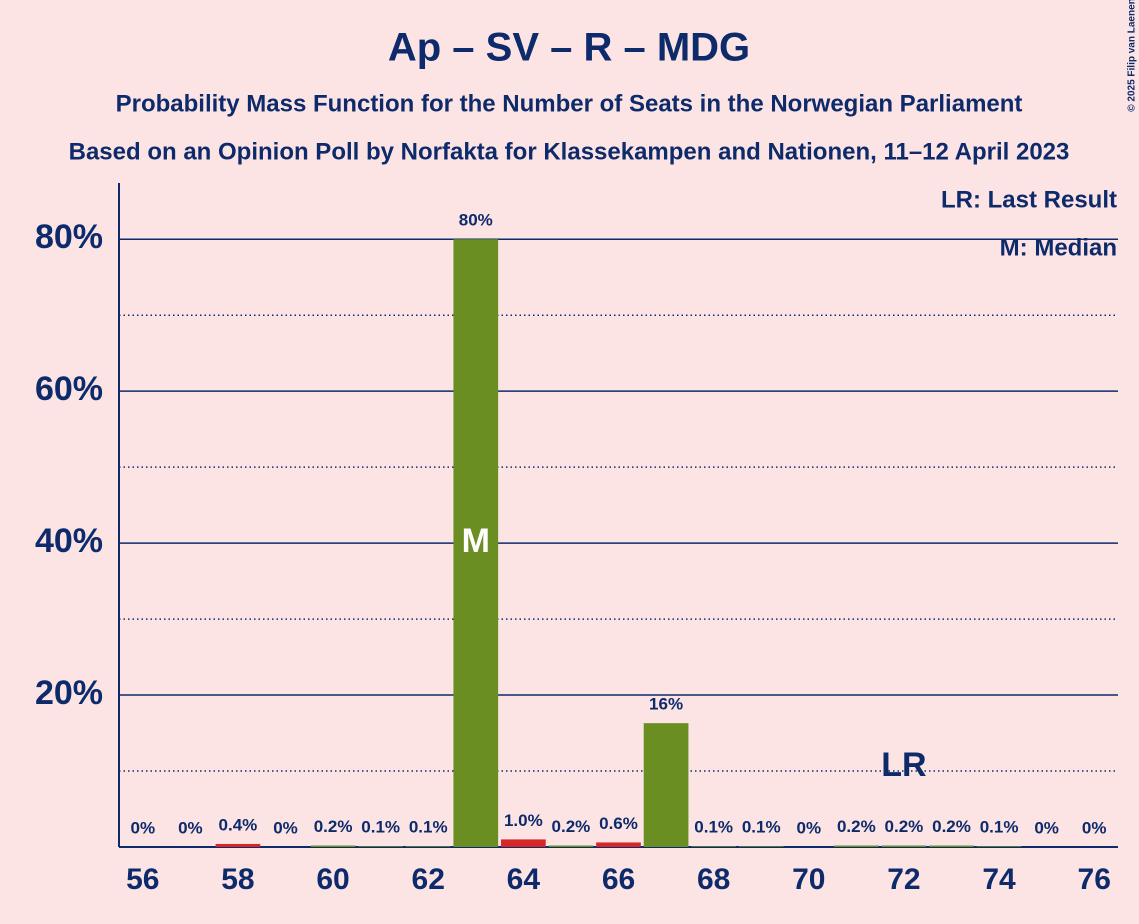 Image resolution: width=1139 pixels, height=924 pixels. Describe the element at coordinates (903, 765) in the screenshot. I see `last-result-marker: LR` at that location.